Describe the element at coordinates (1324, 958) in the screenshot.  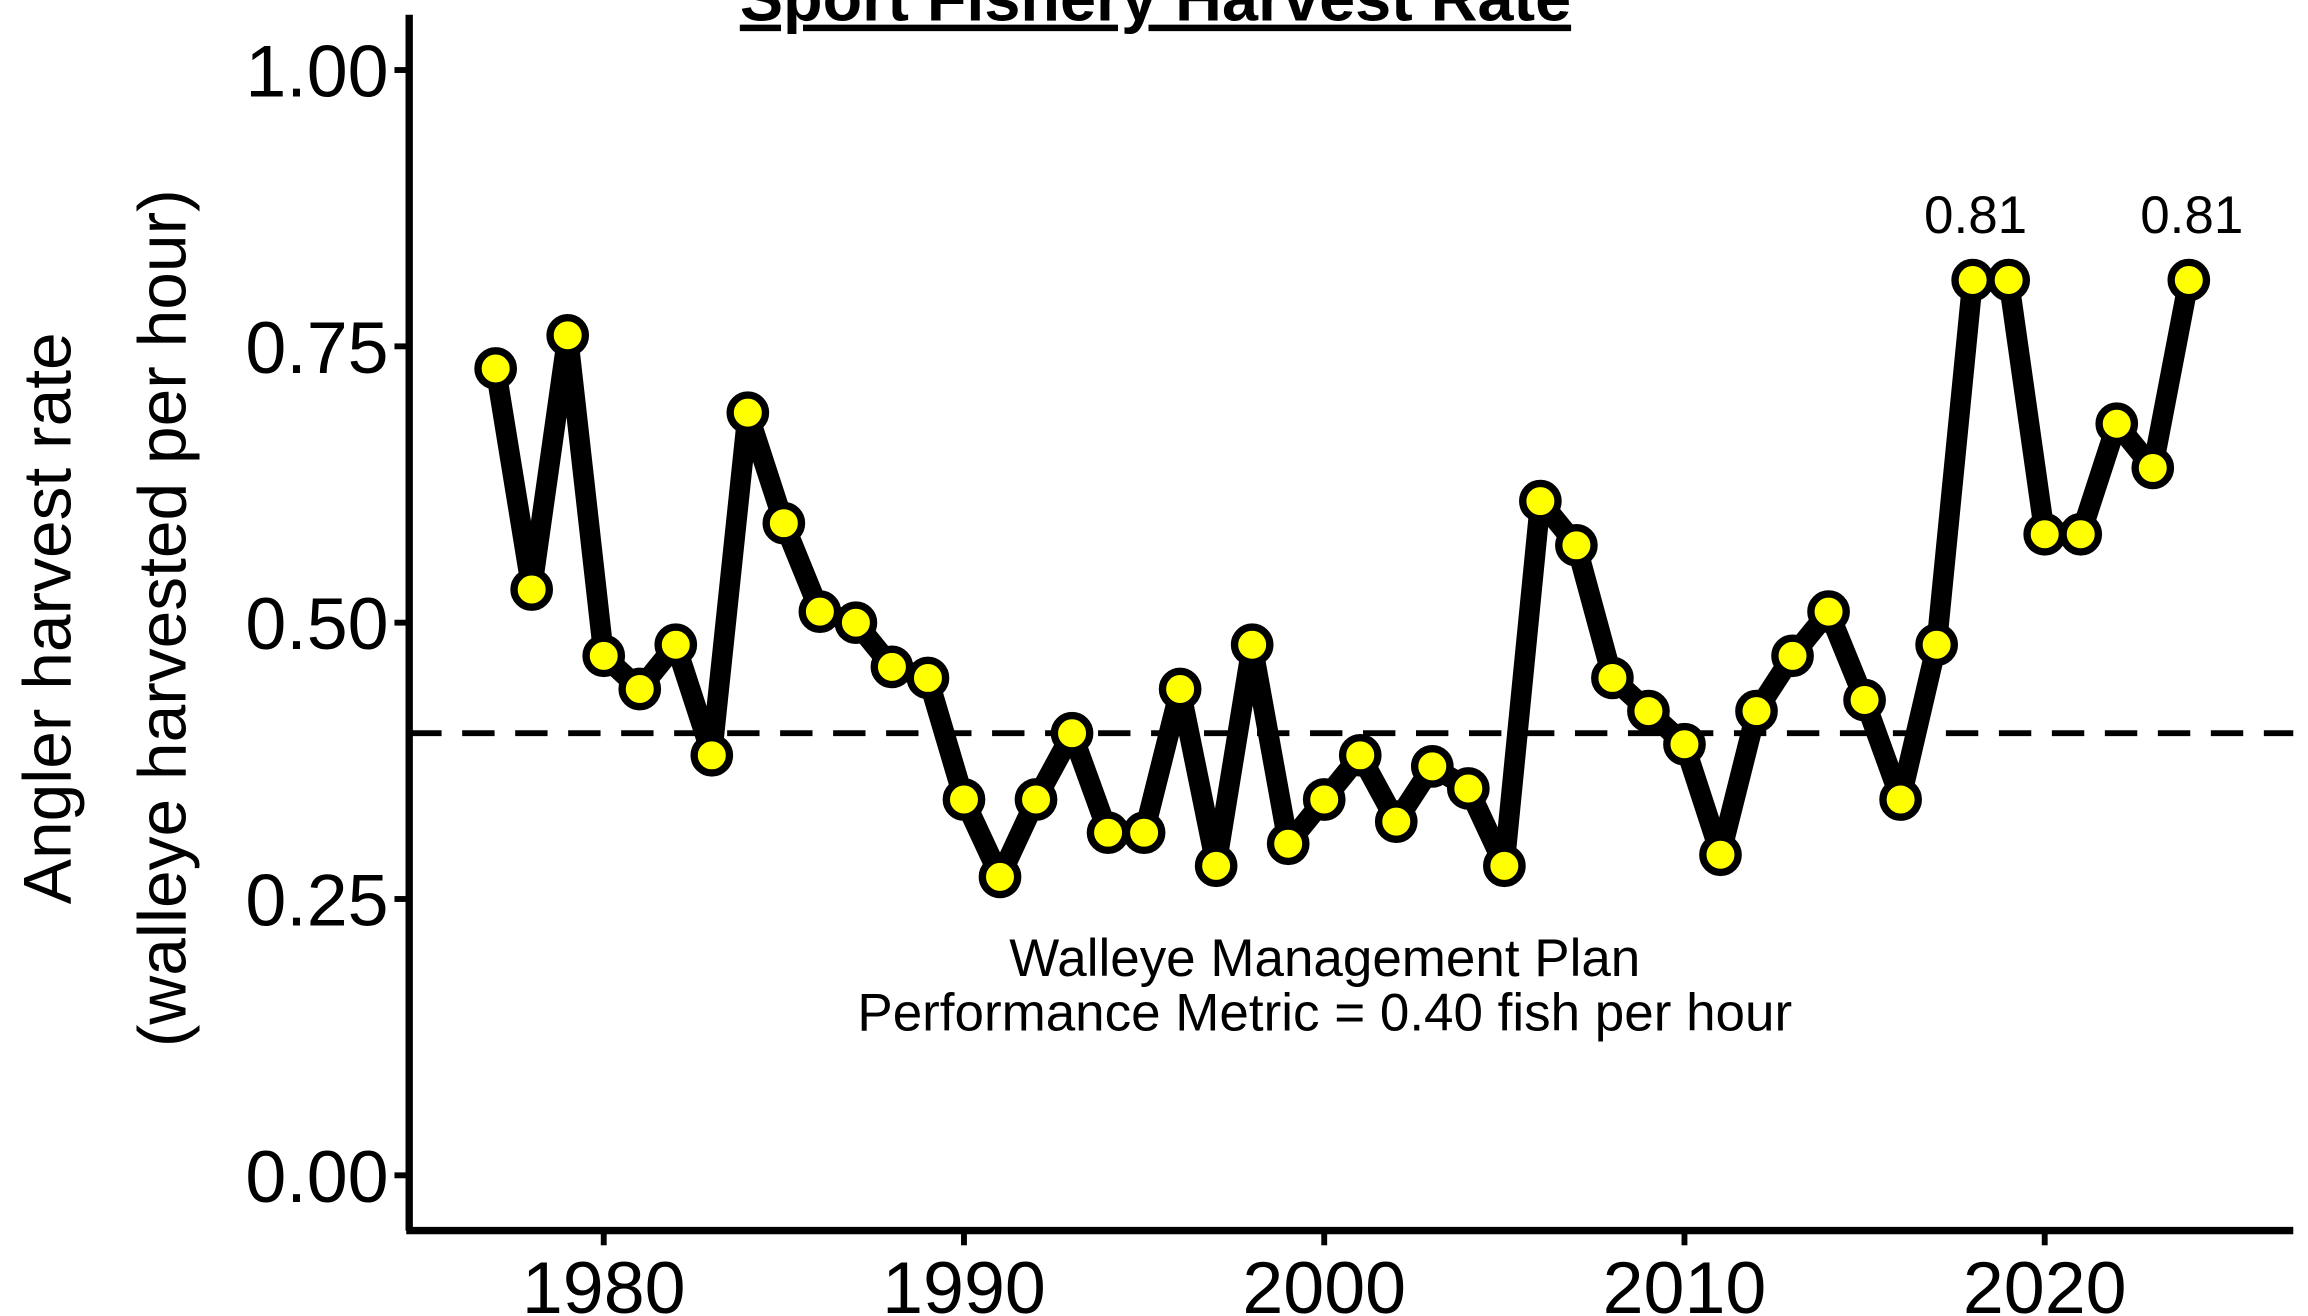
I see `annotation: Walleye Management Plan` at that location.